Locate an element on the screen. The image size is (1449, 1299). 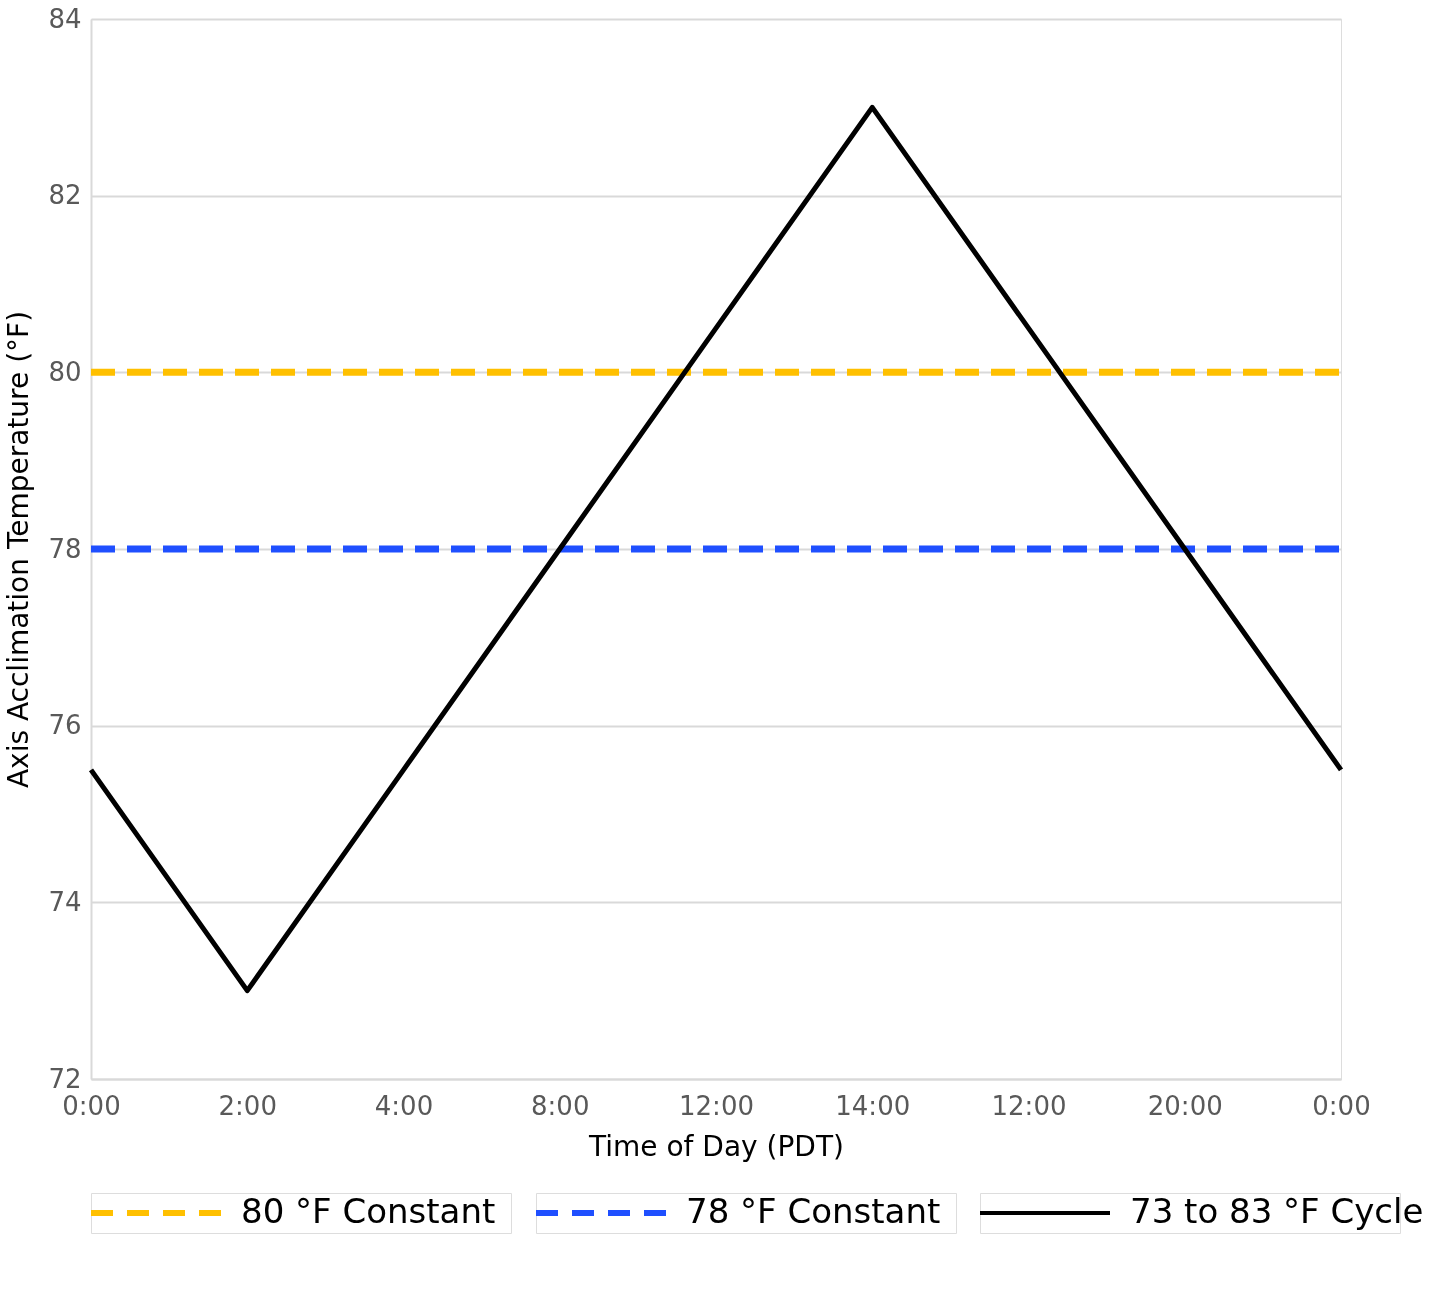
x-tick-label: 20:00 is located at coordinates (1185, 1105).